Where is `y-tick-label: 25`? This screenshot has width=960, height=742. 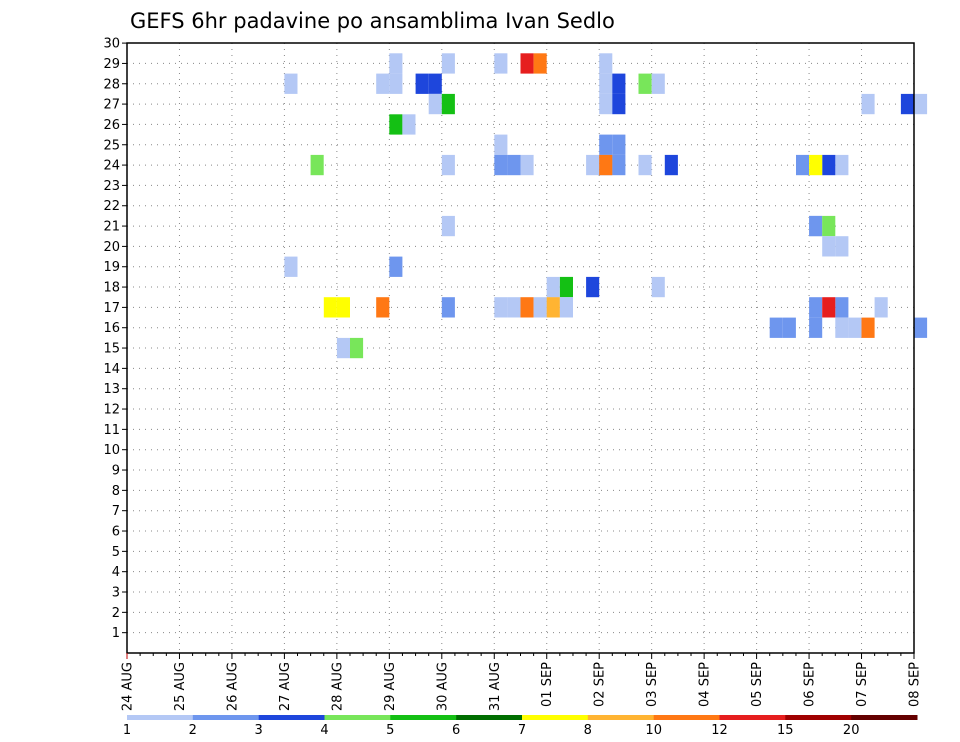
y-tick-label: 25 is located at coordinates (111, 145).